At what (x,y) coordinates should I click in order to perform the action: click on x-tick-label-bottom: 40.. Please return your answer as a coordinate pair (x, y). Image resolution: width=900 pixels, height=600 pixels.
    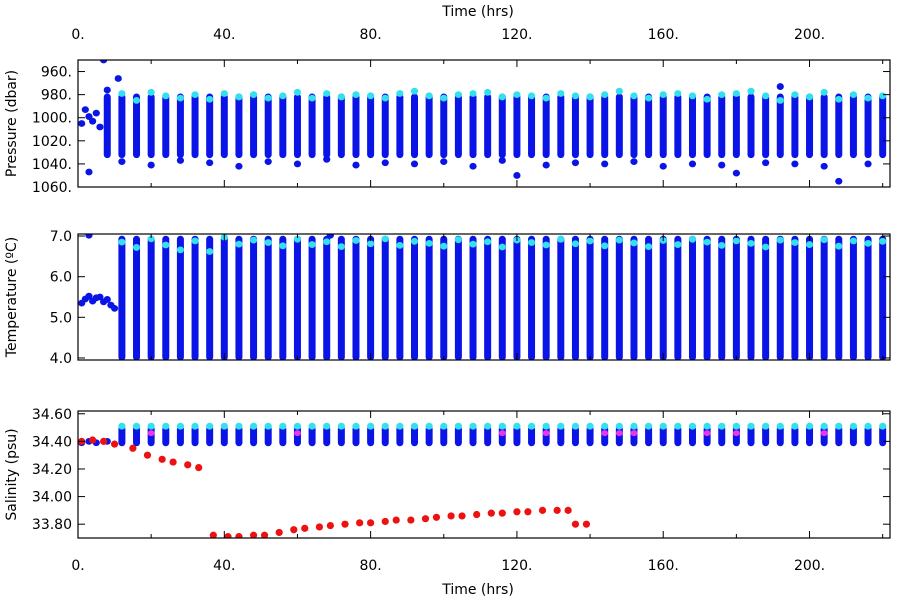
    Looking at the image, I should click on (224, 566).